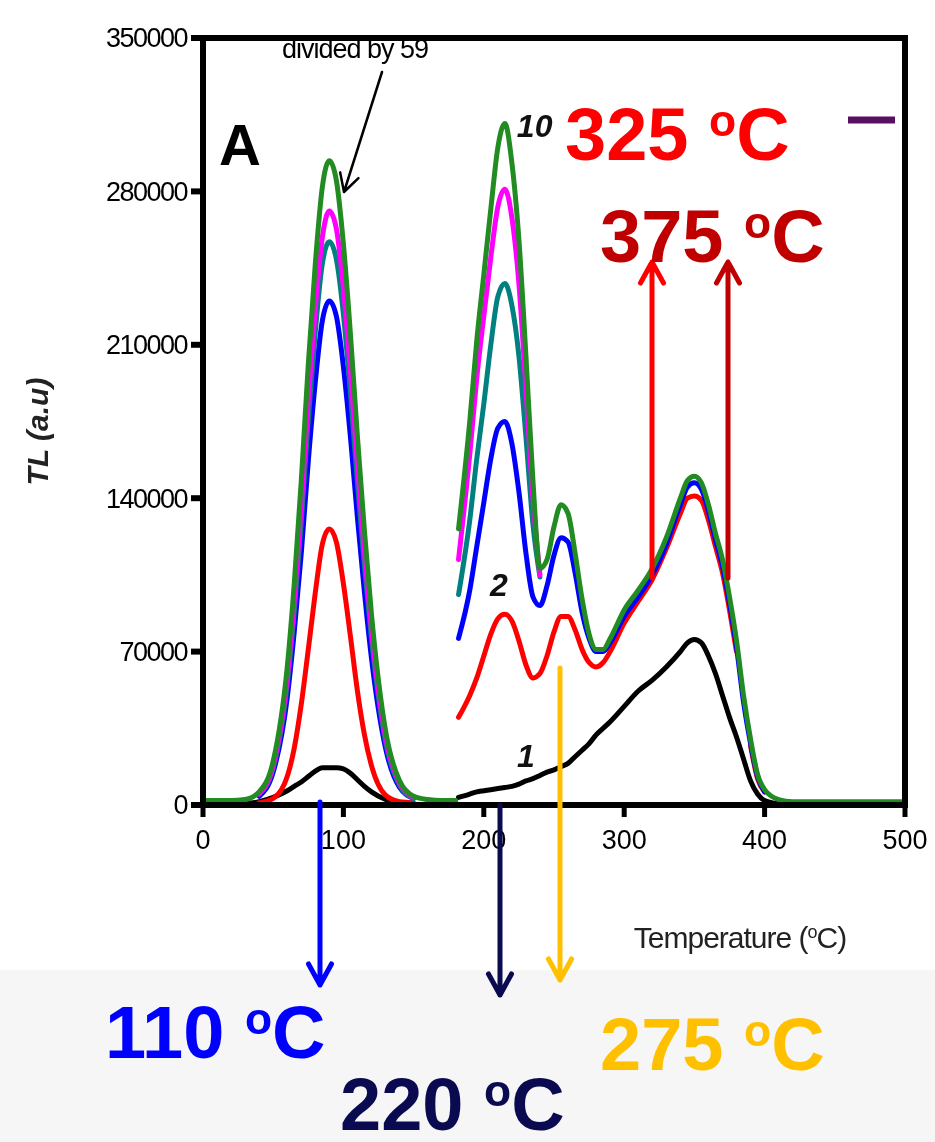 This screenshot has height=1142, width=935. Describe the element at coordinates (146, 345) in the screenshot. I see `y-tick-label: 210000` at that location.